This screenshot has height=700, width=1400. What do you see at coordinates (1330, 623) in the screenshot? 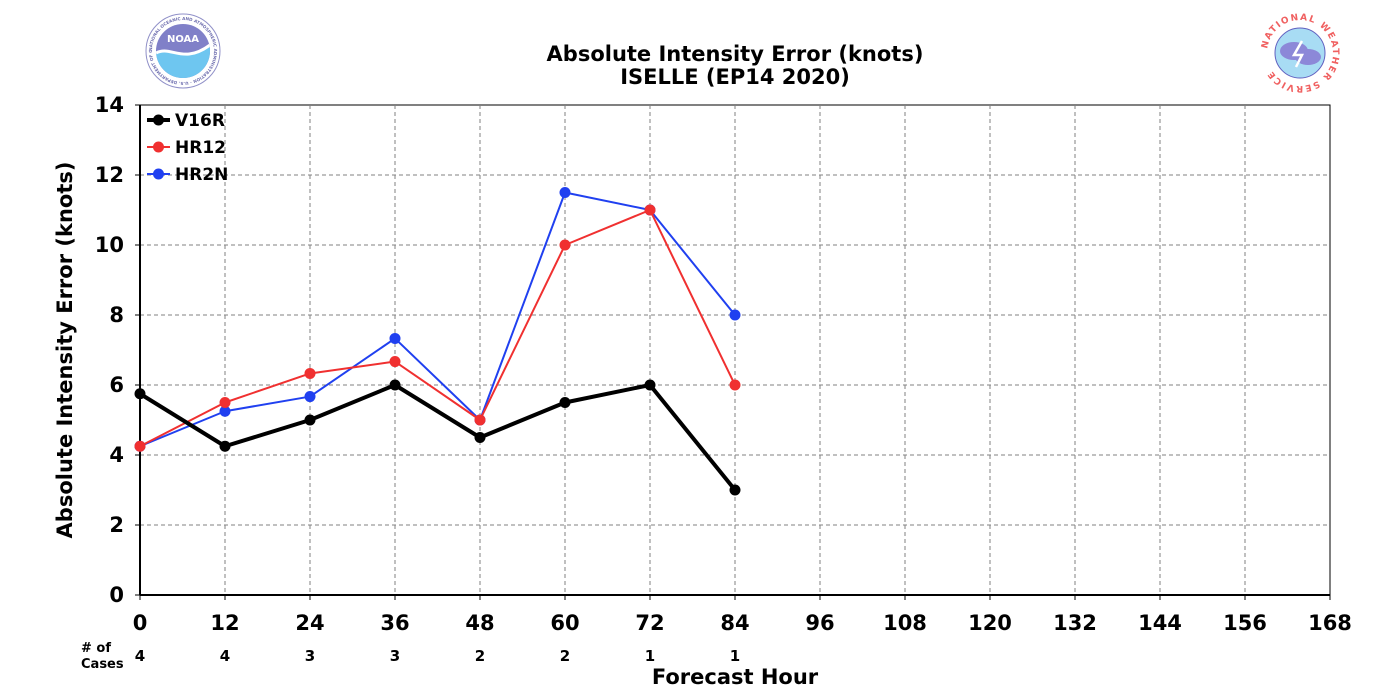
I see `x-tick-label: 168` at bounding box center [1330, 623].